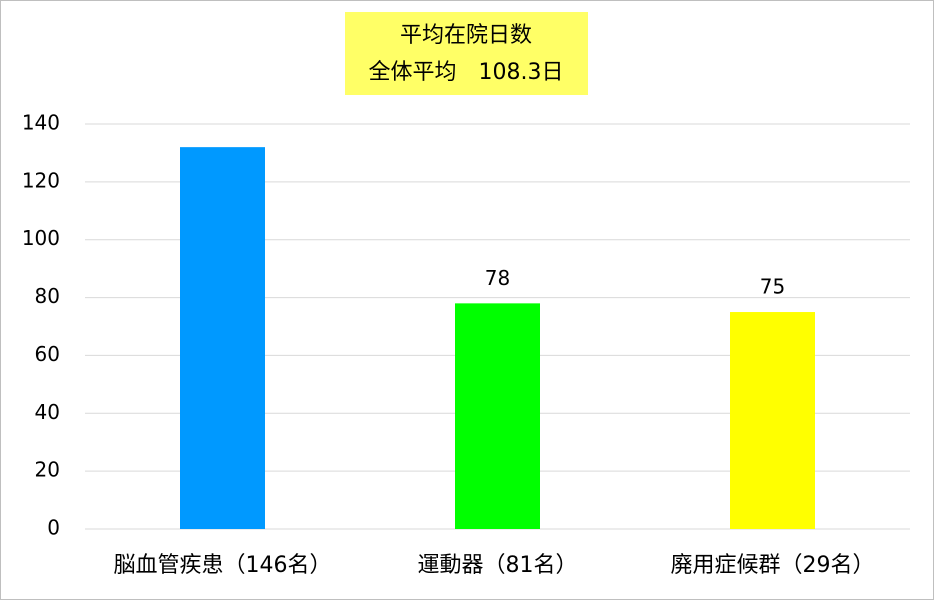  What do you see at coordinates (47, 354) in the screenshot?
I see `y-tick-label: 60` at bounding box center [47, 354].